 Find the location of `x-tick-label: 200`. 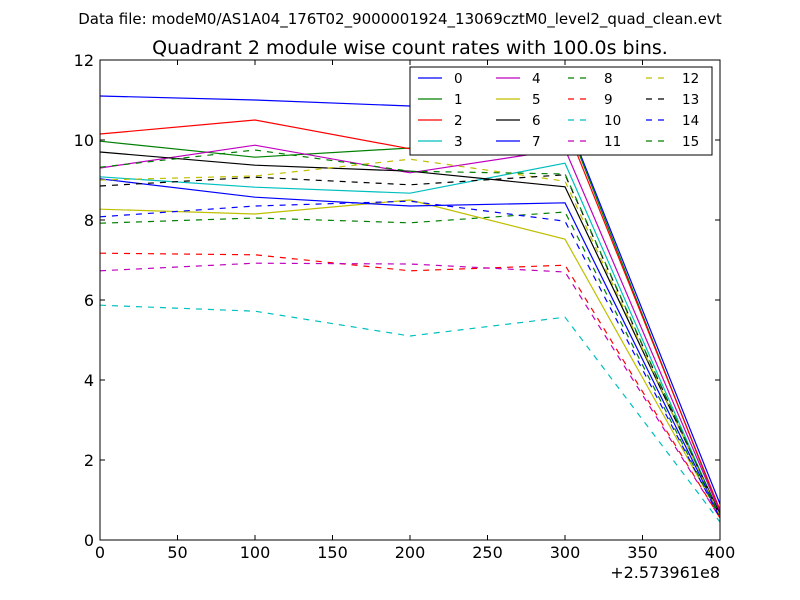

x-tick-label: 200 is located at coordinates (410, 552).